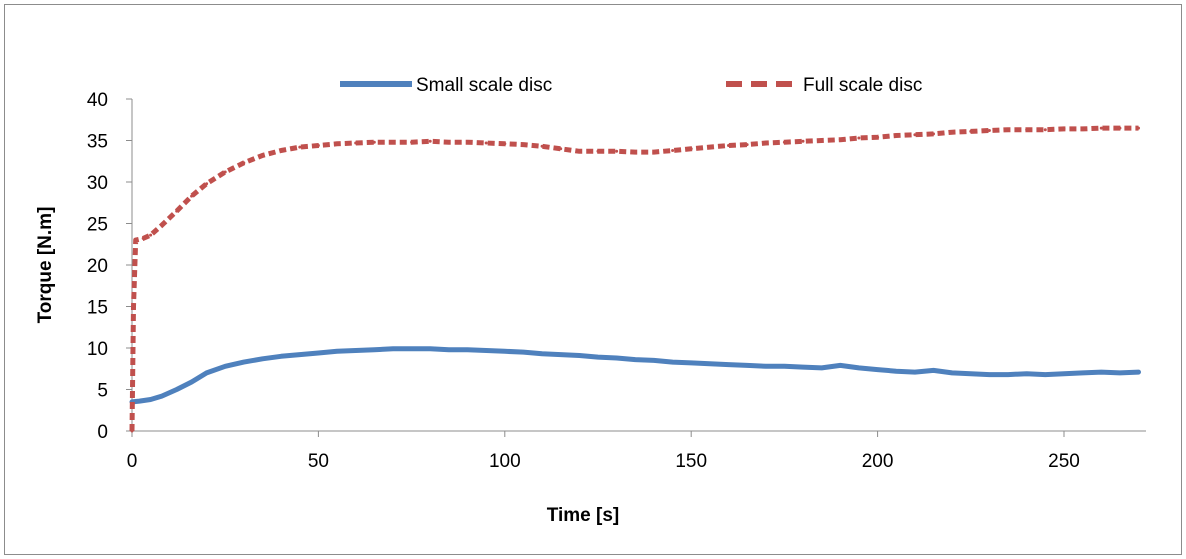  What do you see at coordinates (878, 461) in the screenshot?
I see `x-tick-label: 200` at bounding box center [878, 461].